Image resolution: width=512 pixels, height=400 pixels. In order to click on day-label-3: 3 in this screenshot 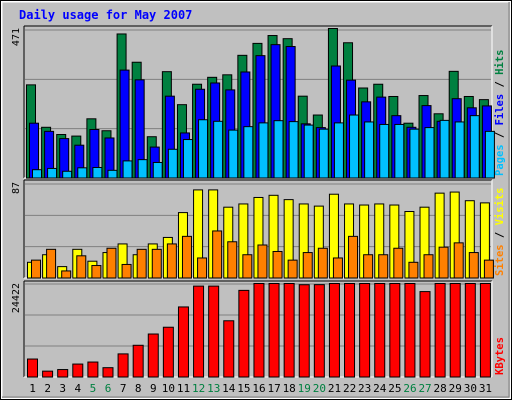, I will do `click(62, 388)`.